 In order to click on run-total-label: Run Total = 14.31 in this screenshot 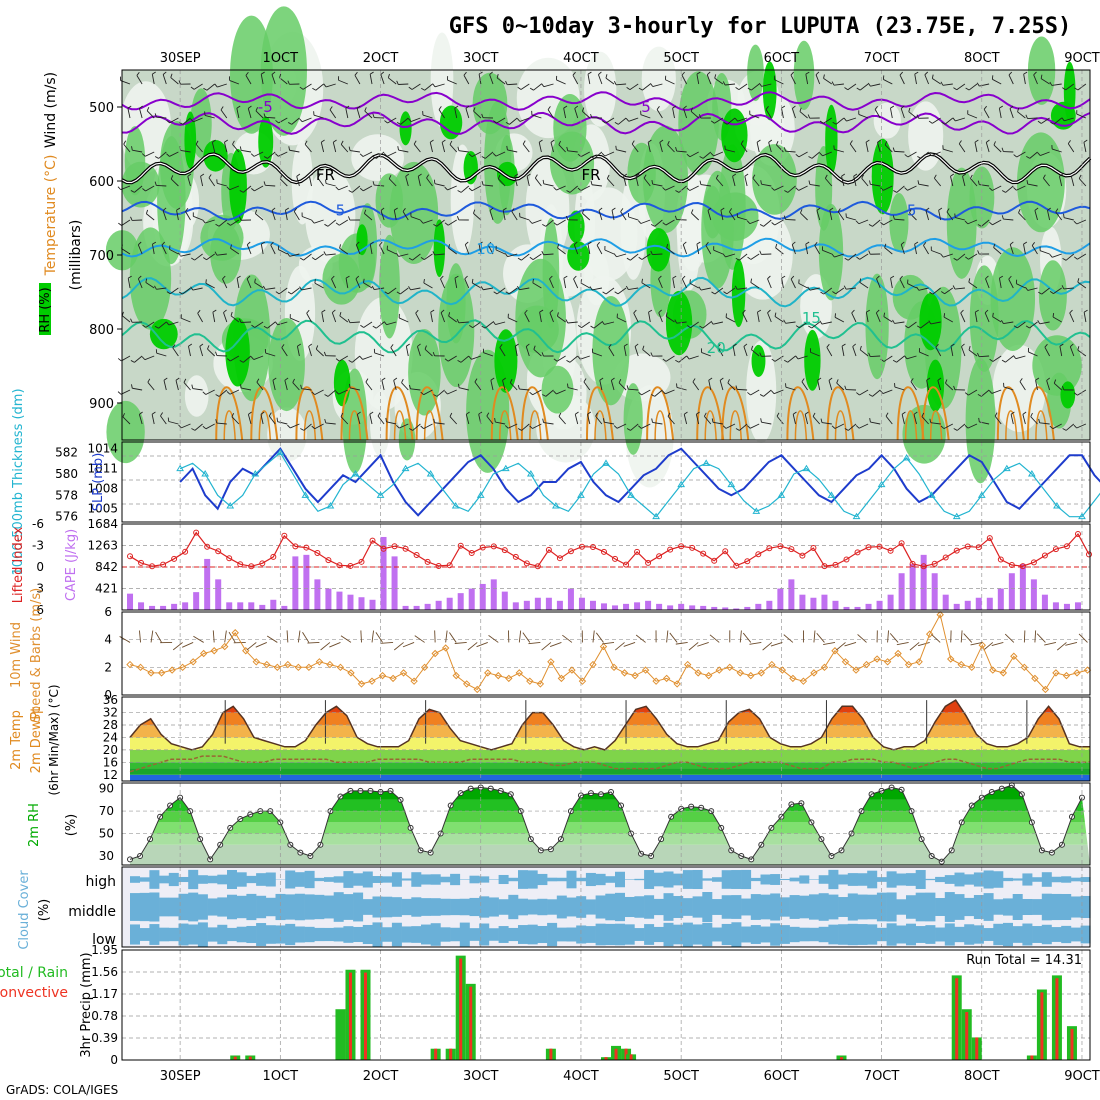, I will do `click(1024, 960)`.